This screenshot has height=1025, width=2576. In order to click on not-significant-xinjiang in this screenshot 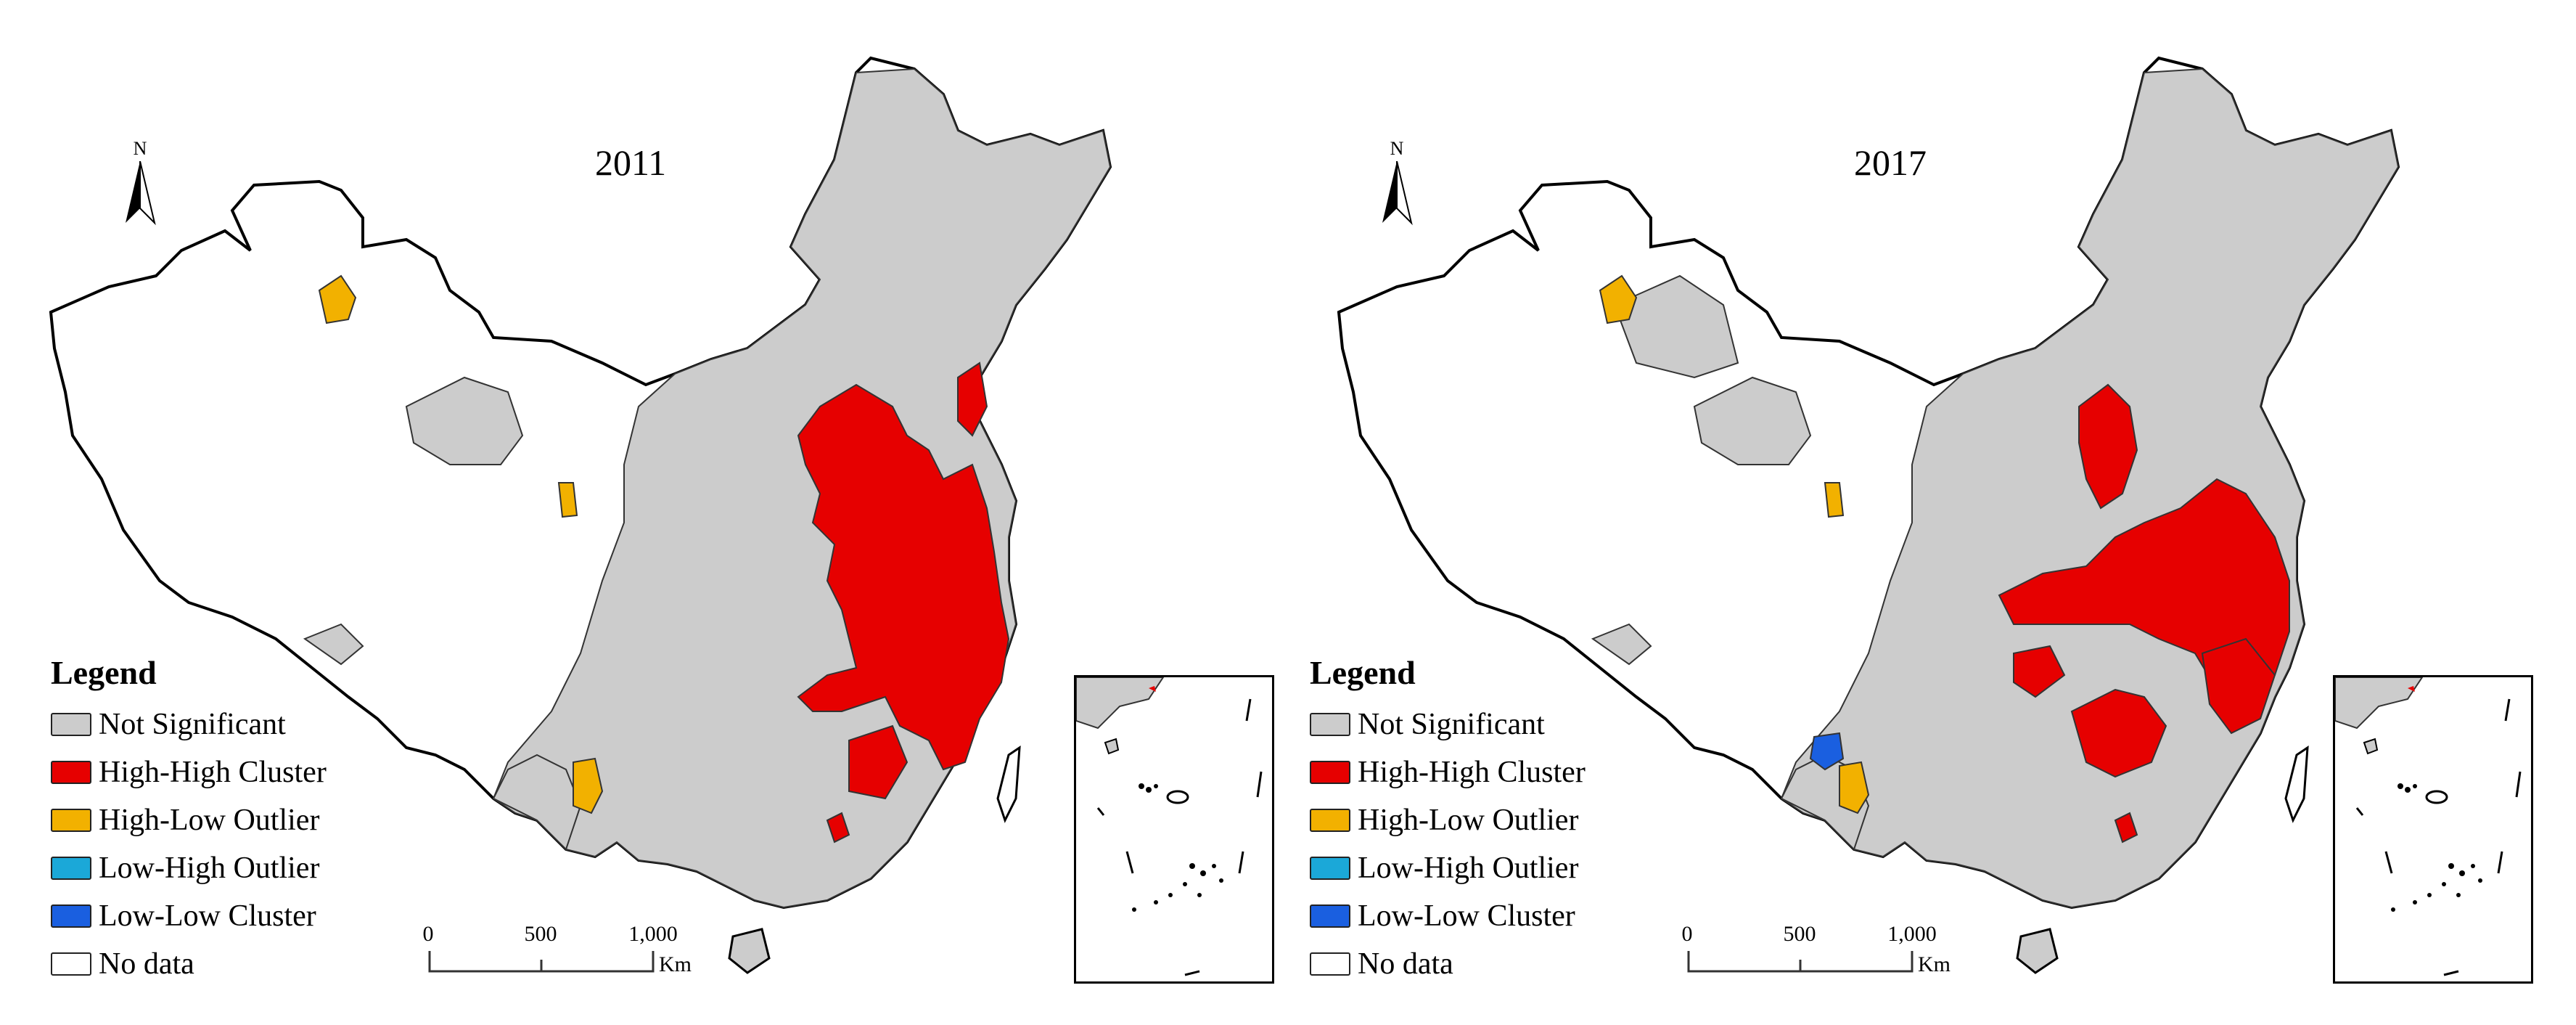, I will do `click(1676, 326)`.